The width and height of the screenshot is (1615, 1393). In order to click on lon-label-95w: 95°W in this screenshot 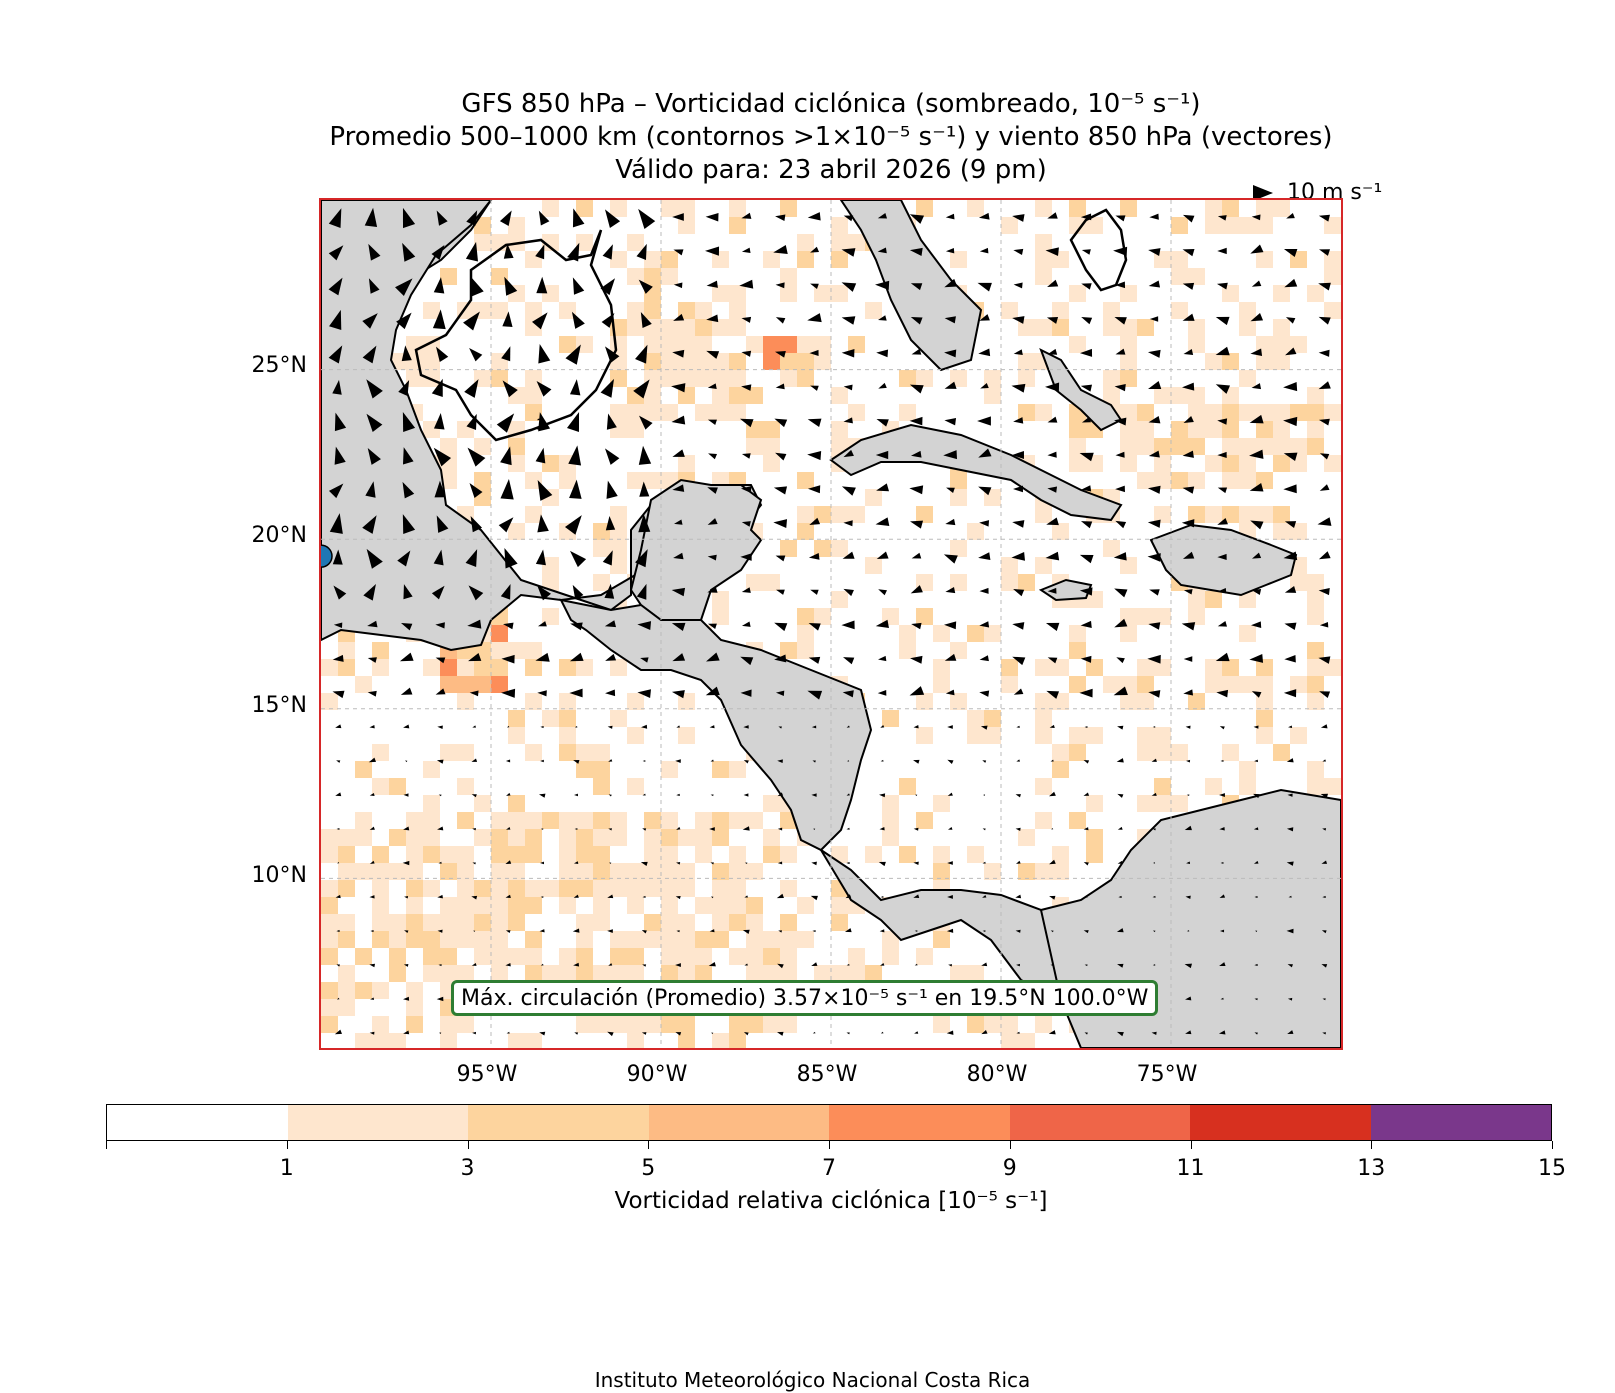, I will do `click(487, 1074)`.